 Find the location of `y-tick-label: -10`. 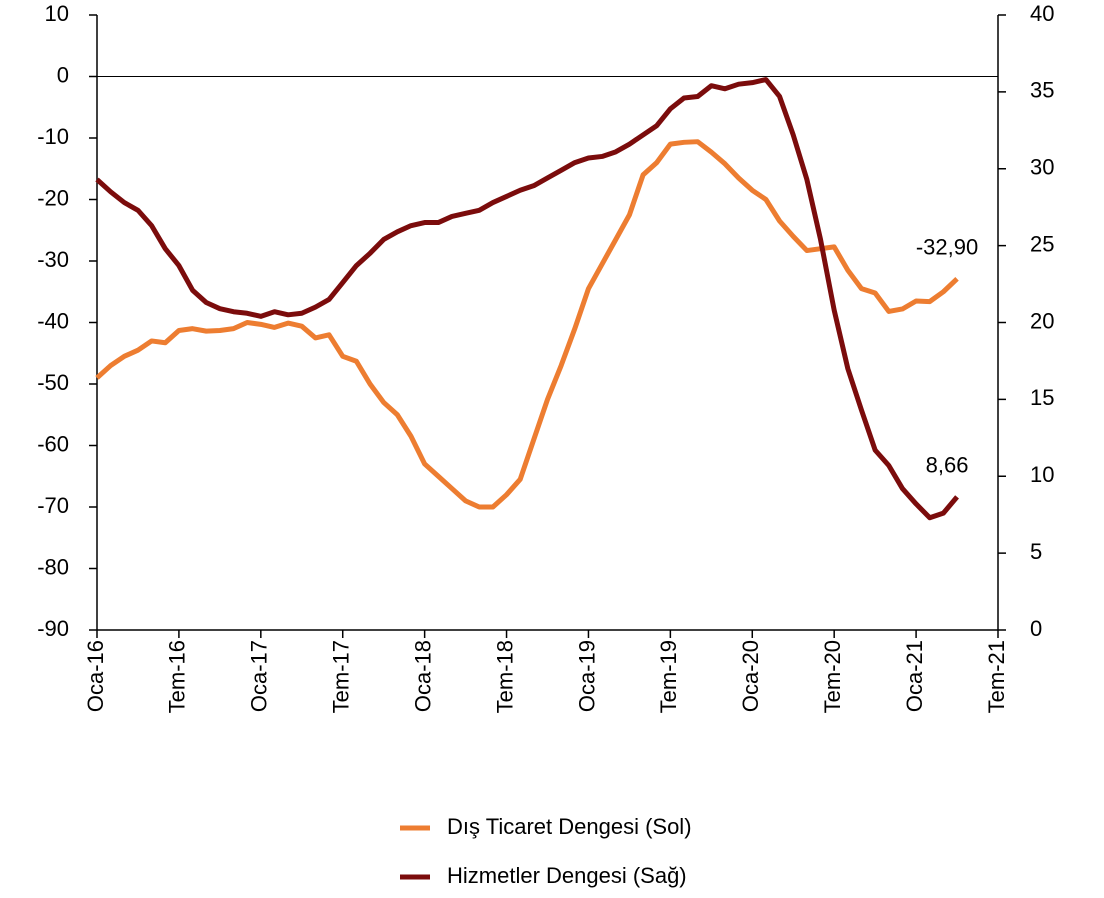

y-tick-label: -10 is located at coordinates (53, 136).